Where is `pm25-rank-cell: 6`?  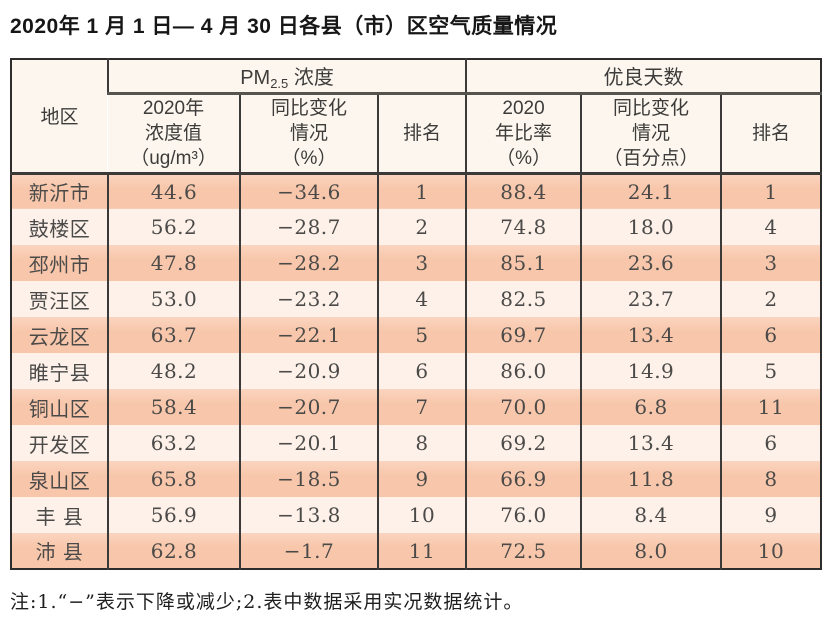 pm25-rank-cell: 6 is located at coordinates (421, 371).